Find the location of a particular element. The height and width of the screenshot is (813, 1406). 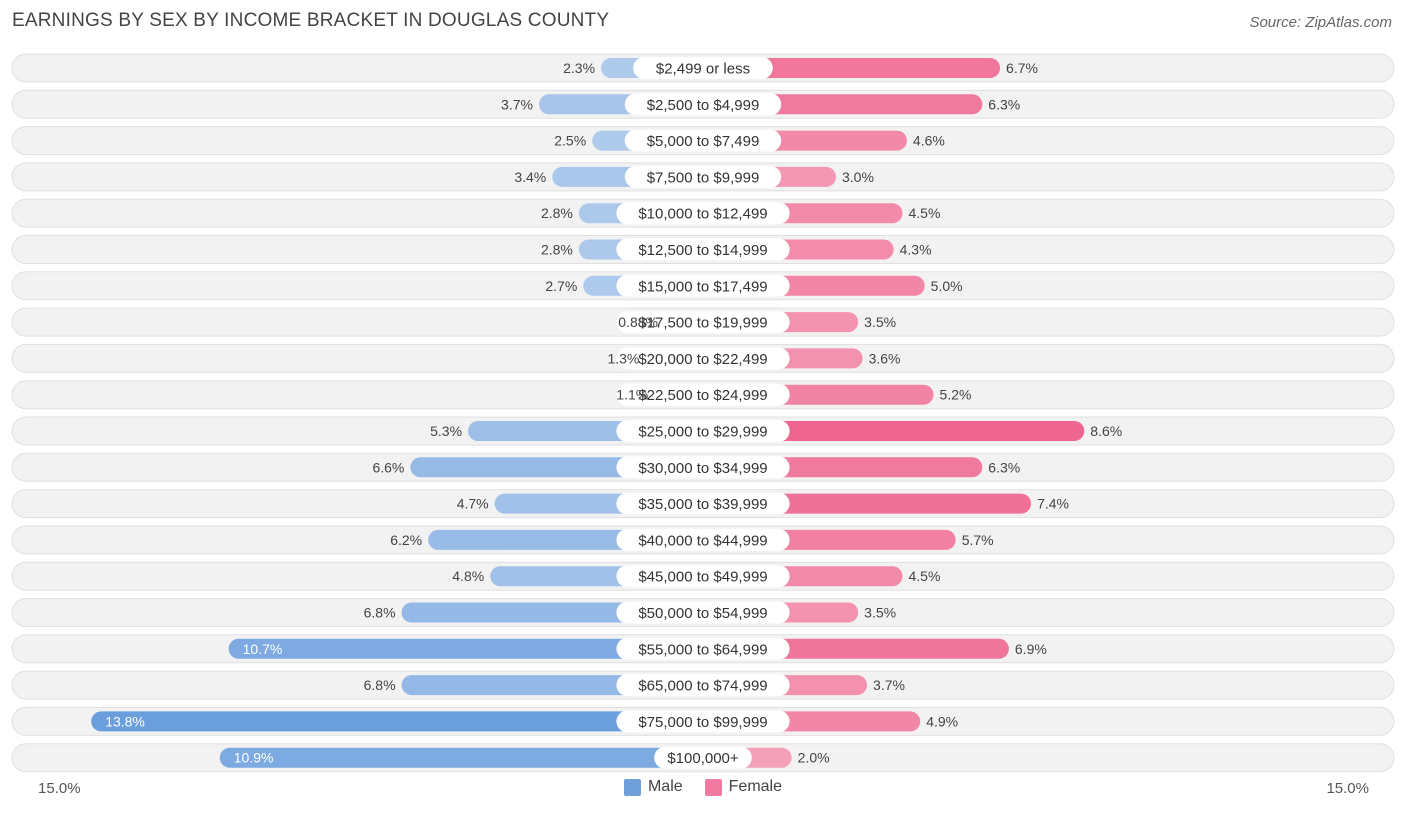

axis-left-label: 15.0% is located at coordinates (59, 788).